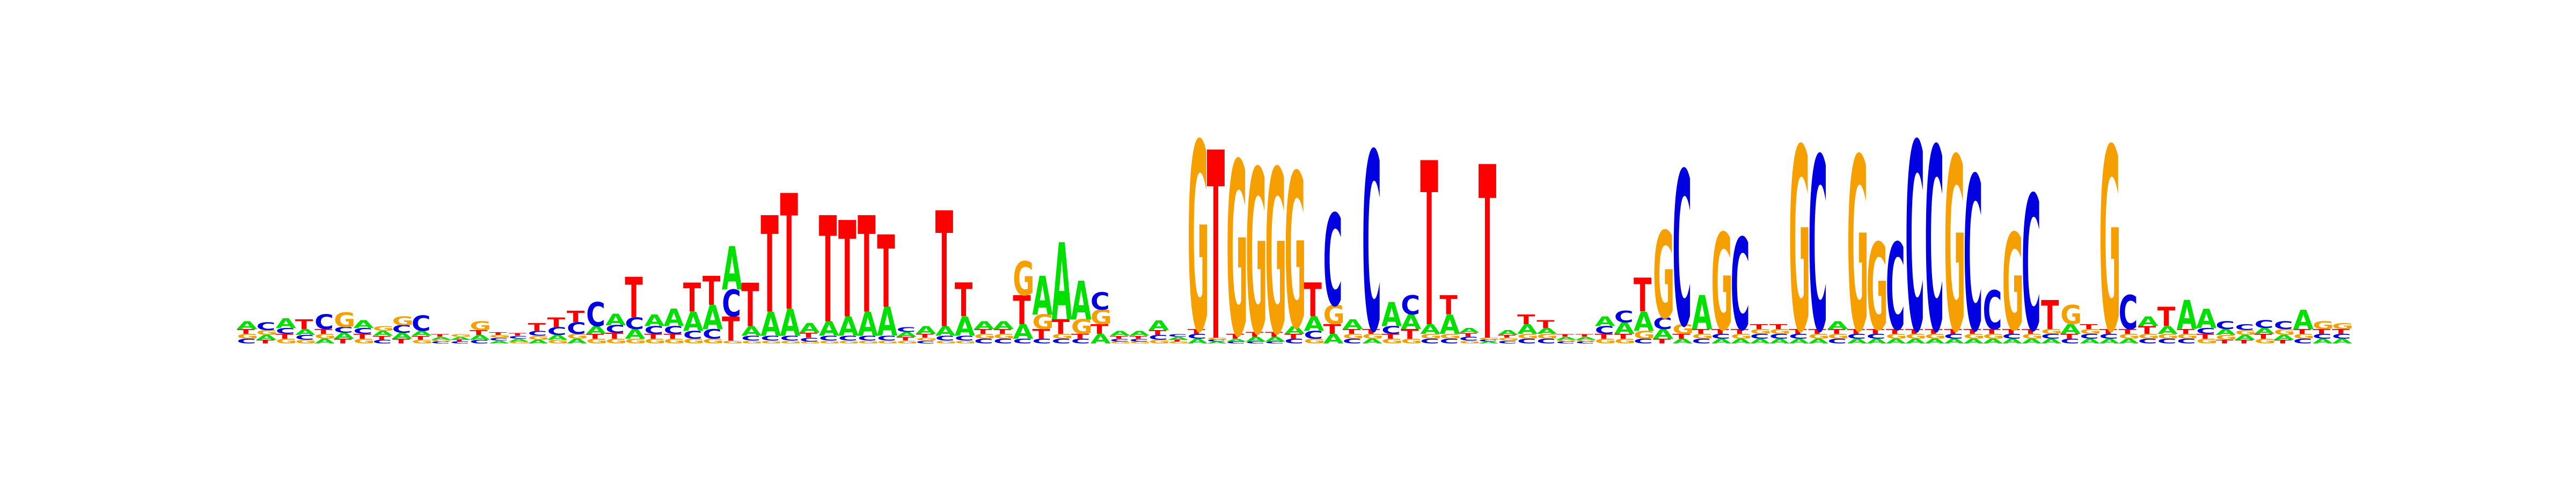 The height and width of the screenshot is (483, 2576). What do you see at coordinates (867, 338) in the screenshot?
I see `logo-letter-C-pos-33: C` at bounding box center [867, 338].